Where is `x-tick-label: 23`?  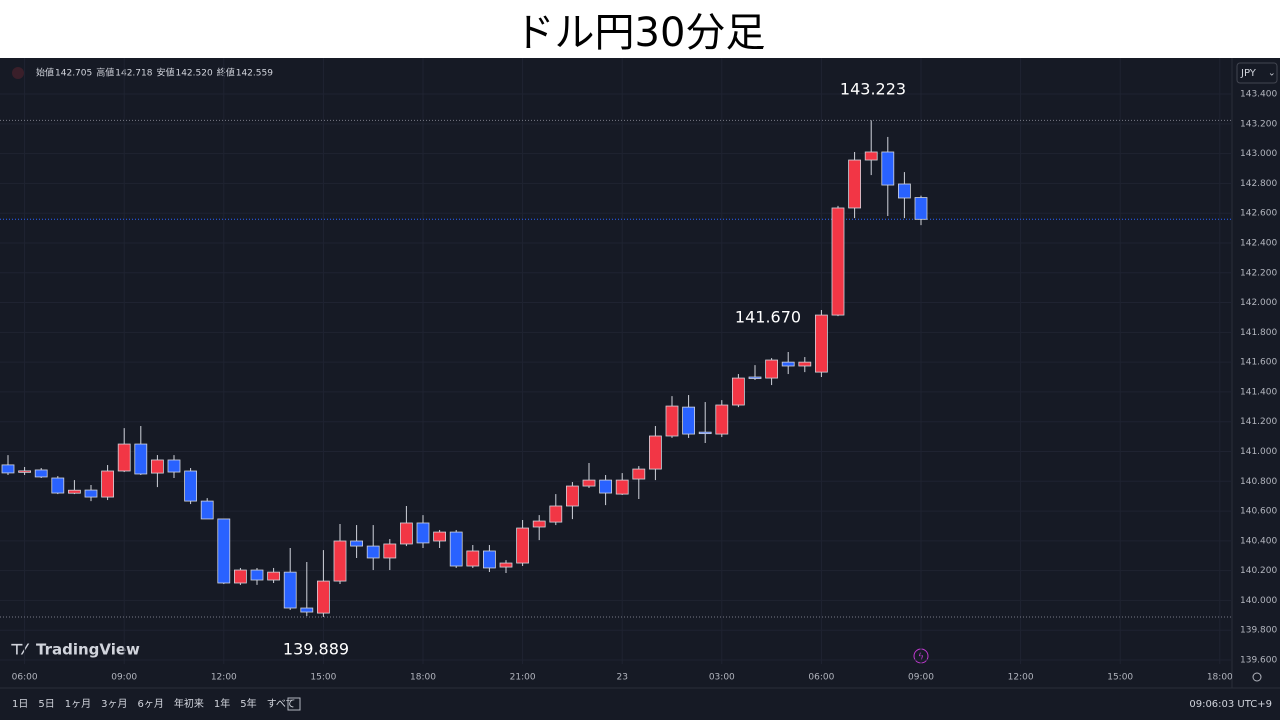 x-tick-label: 23 is located at coordinates (621, 678).